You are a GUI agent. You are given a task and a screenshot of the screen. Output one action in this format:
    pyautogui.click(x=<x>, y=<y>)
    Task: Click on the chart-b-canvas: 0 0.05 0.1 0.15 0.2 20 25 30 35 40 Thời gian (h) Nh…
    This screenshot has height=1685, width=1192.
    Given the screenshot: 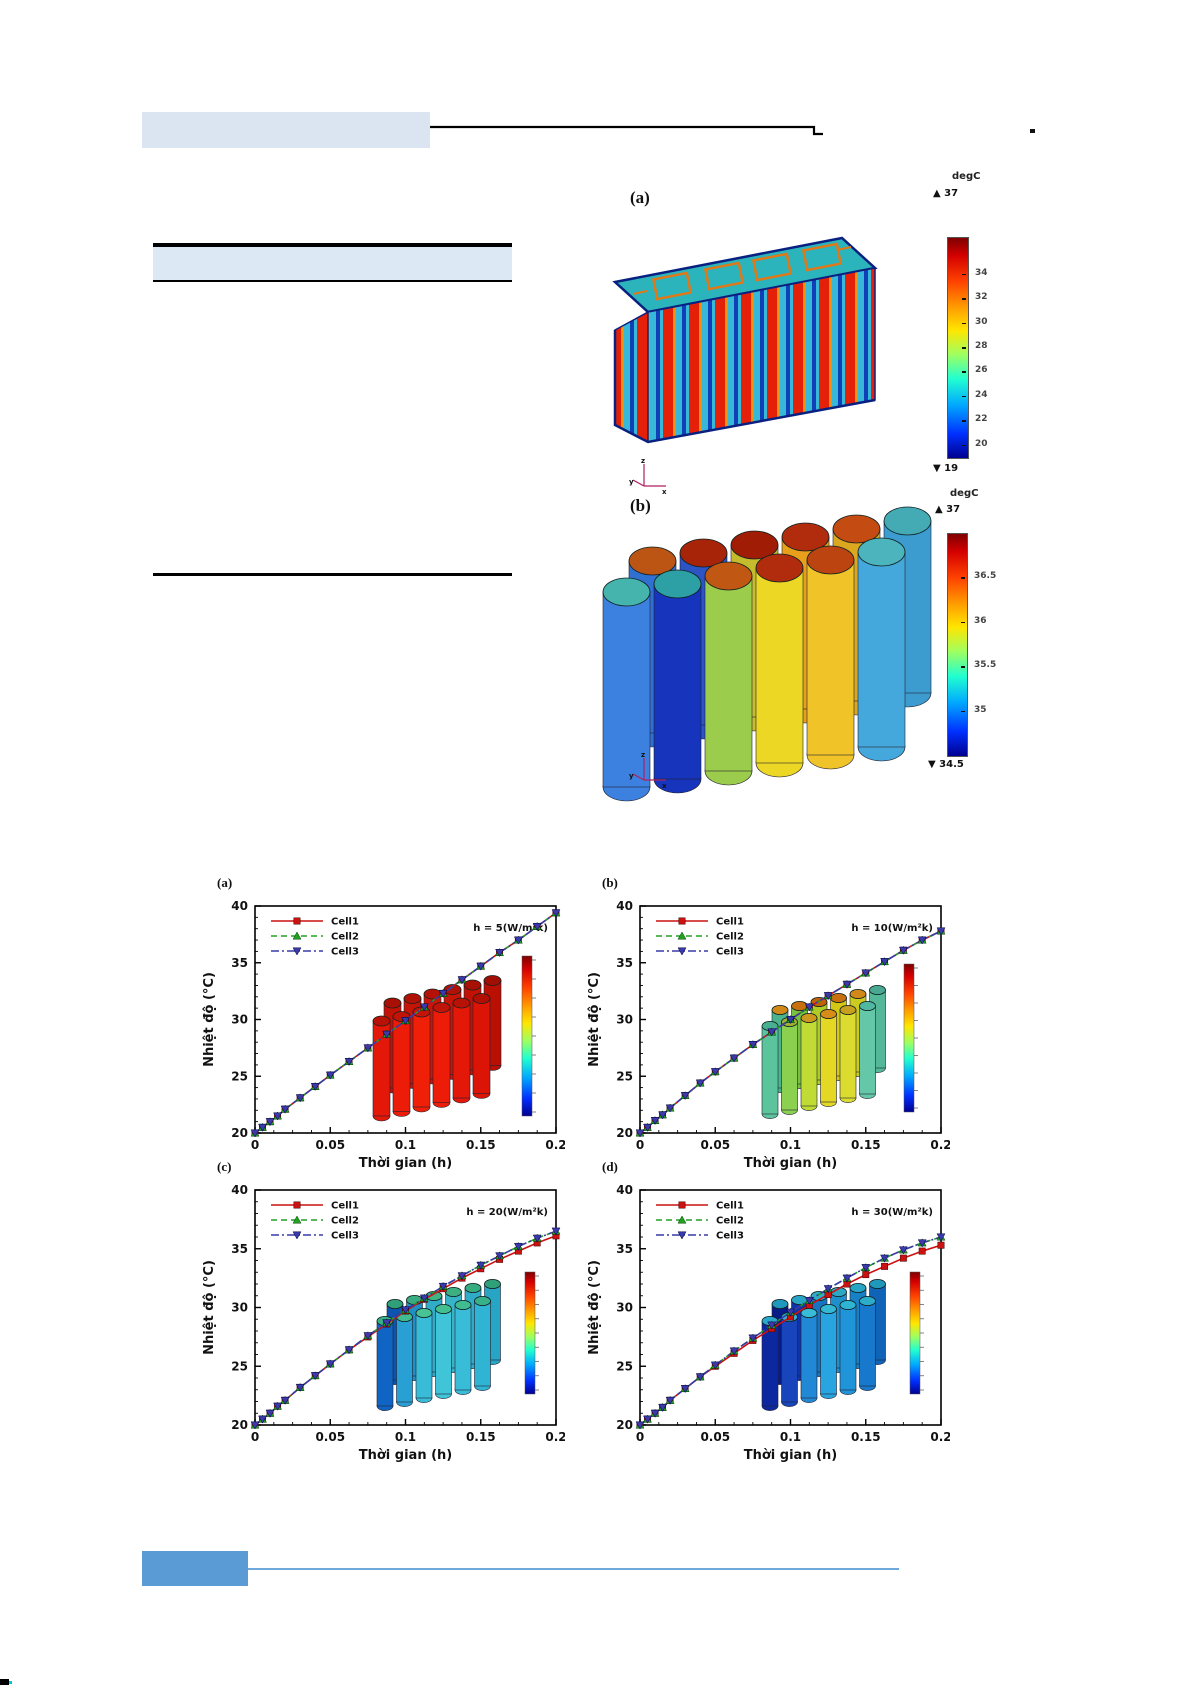 What is the action you would take?
    pyautogui.click(x=768, y=1023)
    